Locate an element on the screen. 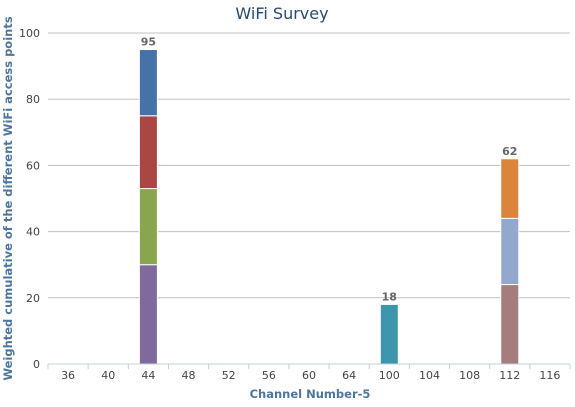  bar-total-label: 18 is located at coordinates (389, 296).